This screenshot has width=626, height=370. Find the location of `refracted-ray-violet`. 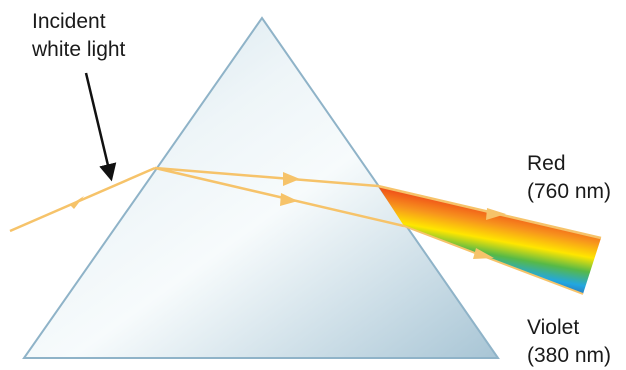

refracted-ray-violet is located at coordinates (279, 197).